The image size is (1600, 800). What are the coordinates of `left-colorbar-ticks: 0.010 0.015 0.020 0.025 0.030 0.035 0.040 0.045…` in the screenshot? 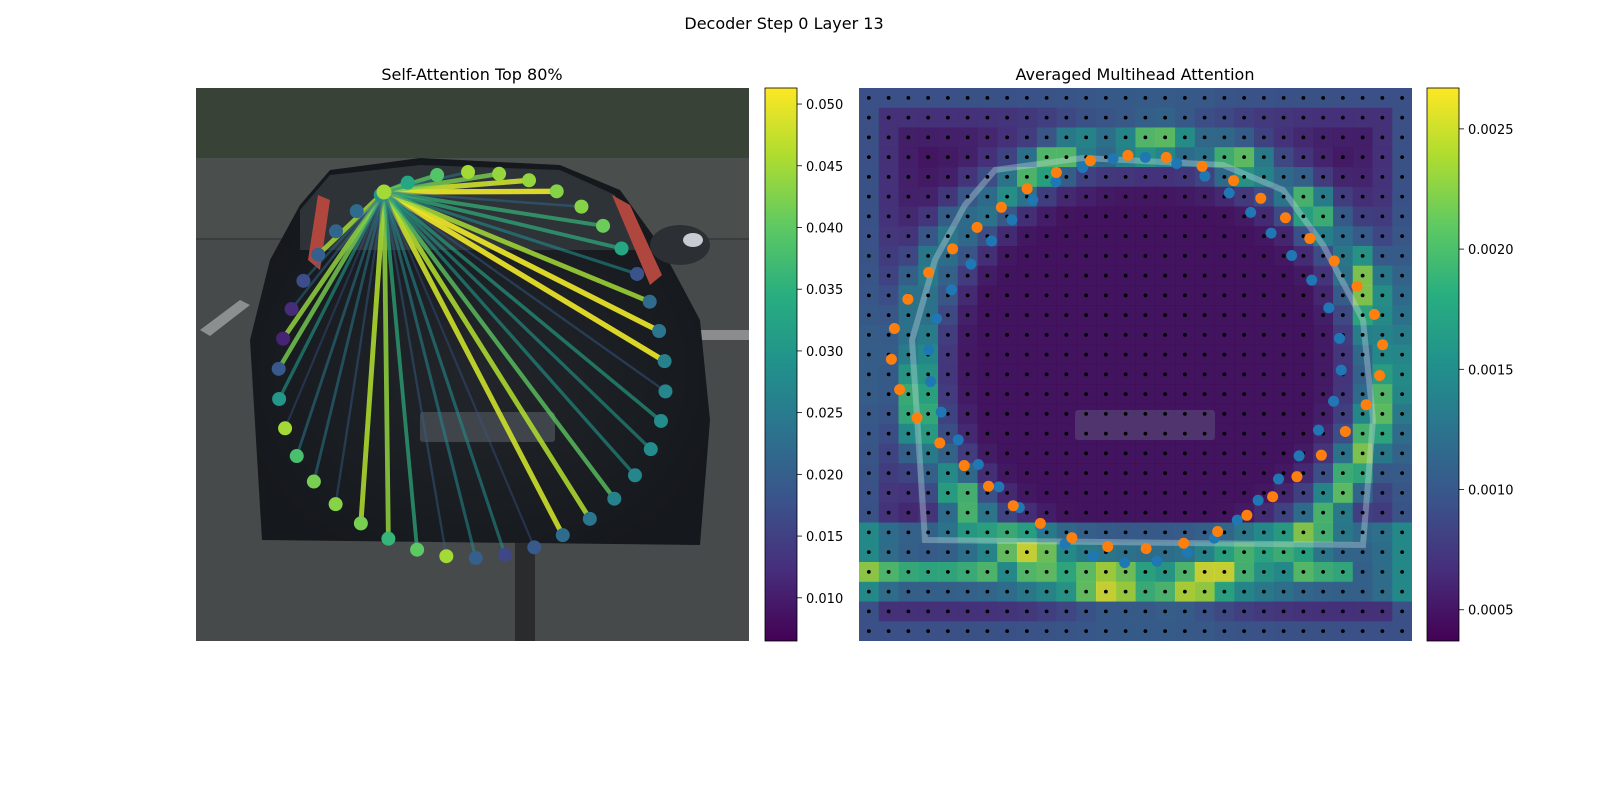 It's located at (820, 352).